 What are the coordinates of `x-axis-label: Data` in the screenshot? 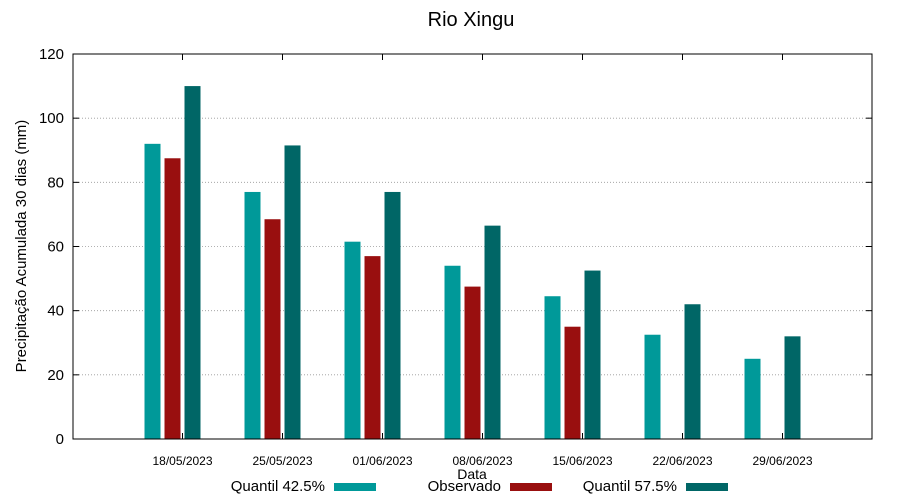 It's located at (472, 474).